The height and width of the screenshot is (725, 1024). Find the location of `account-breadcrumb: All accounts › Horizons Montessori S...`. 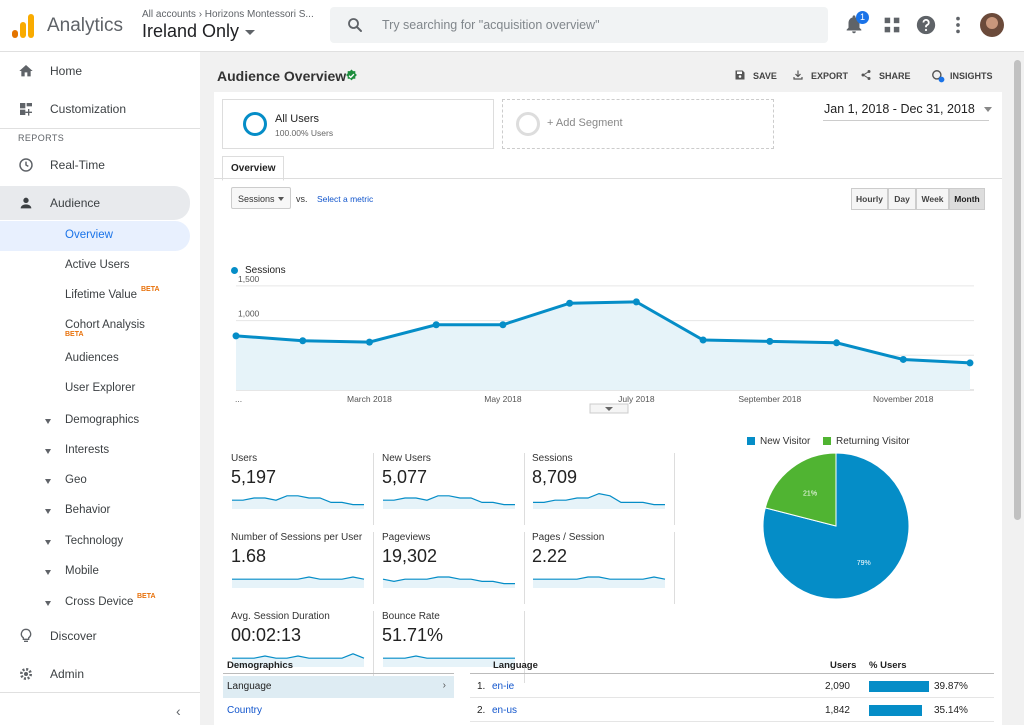

account-breadcrumb: All accounts › Horizons Montessori S... is located at coordinates (228, 14).